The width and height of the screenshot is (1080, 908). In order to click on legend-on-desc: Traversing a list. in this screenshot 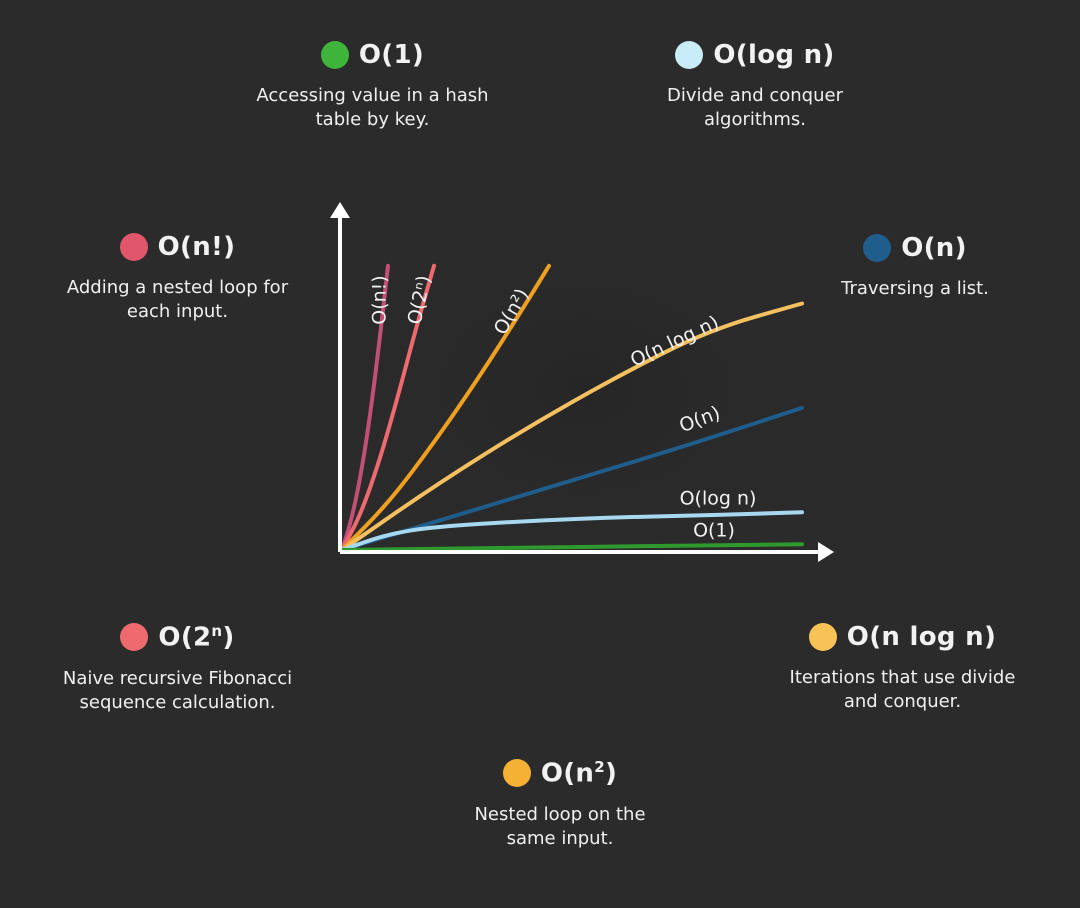, I will do `click(915, 289)`.